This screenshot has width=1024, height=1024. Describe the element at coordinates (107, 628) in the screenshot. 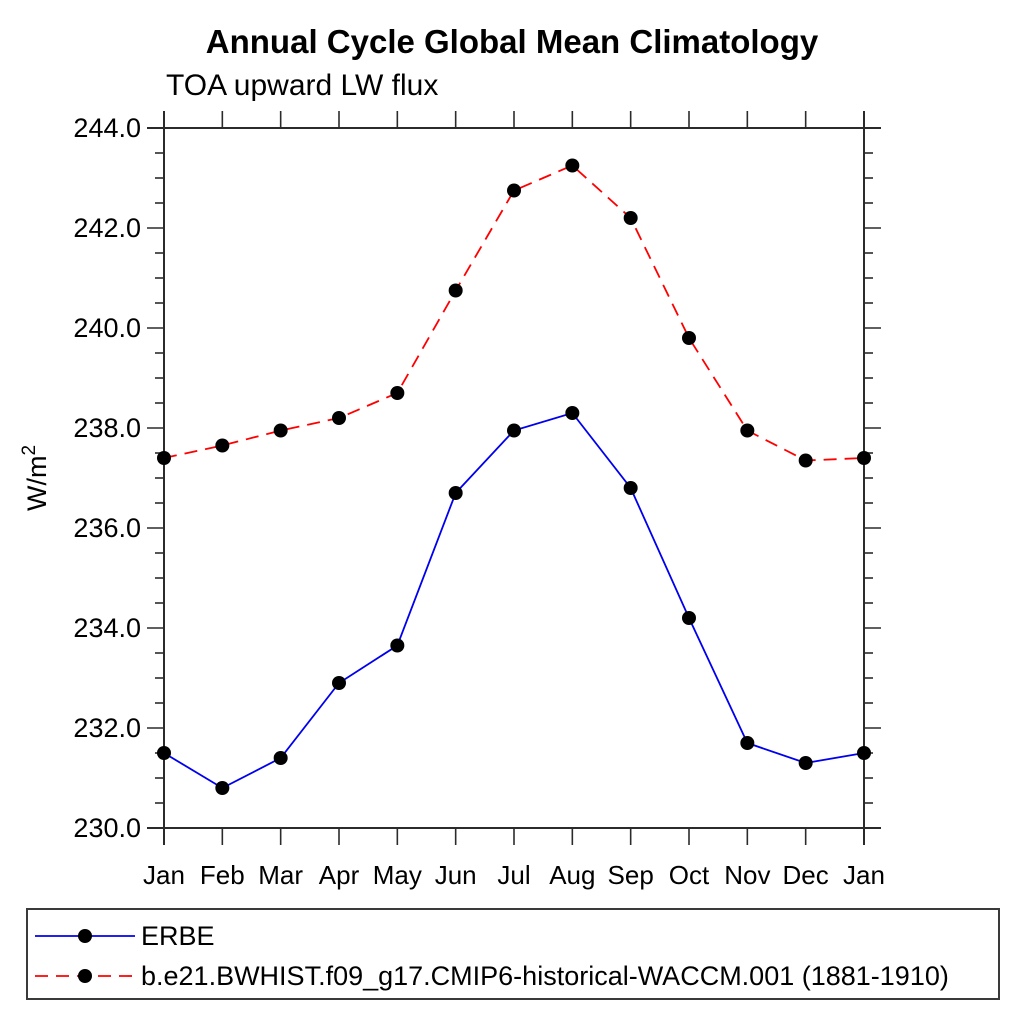

I see `y-tick-label: 234.0` at that location.